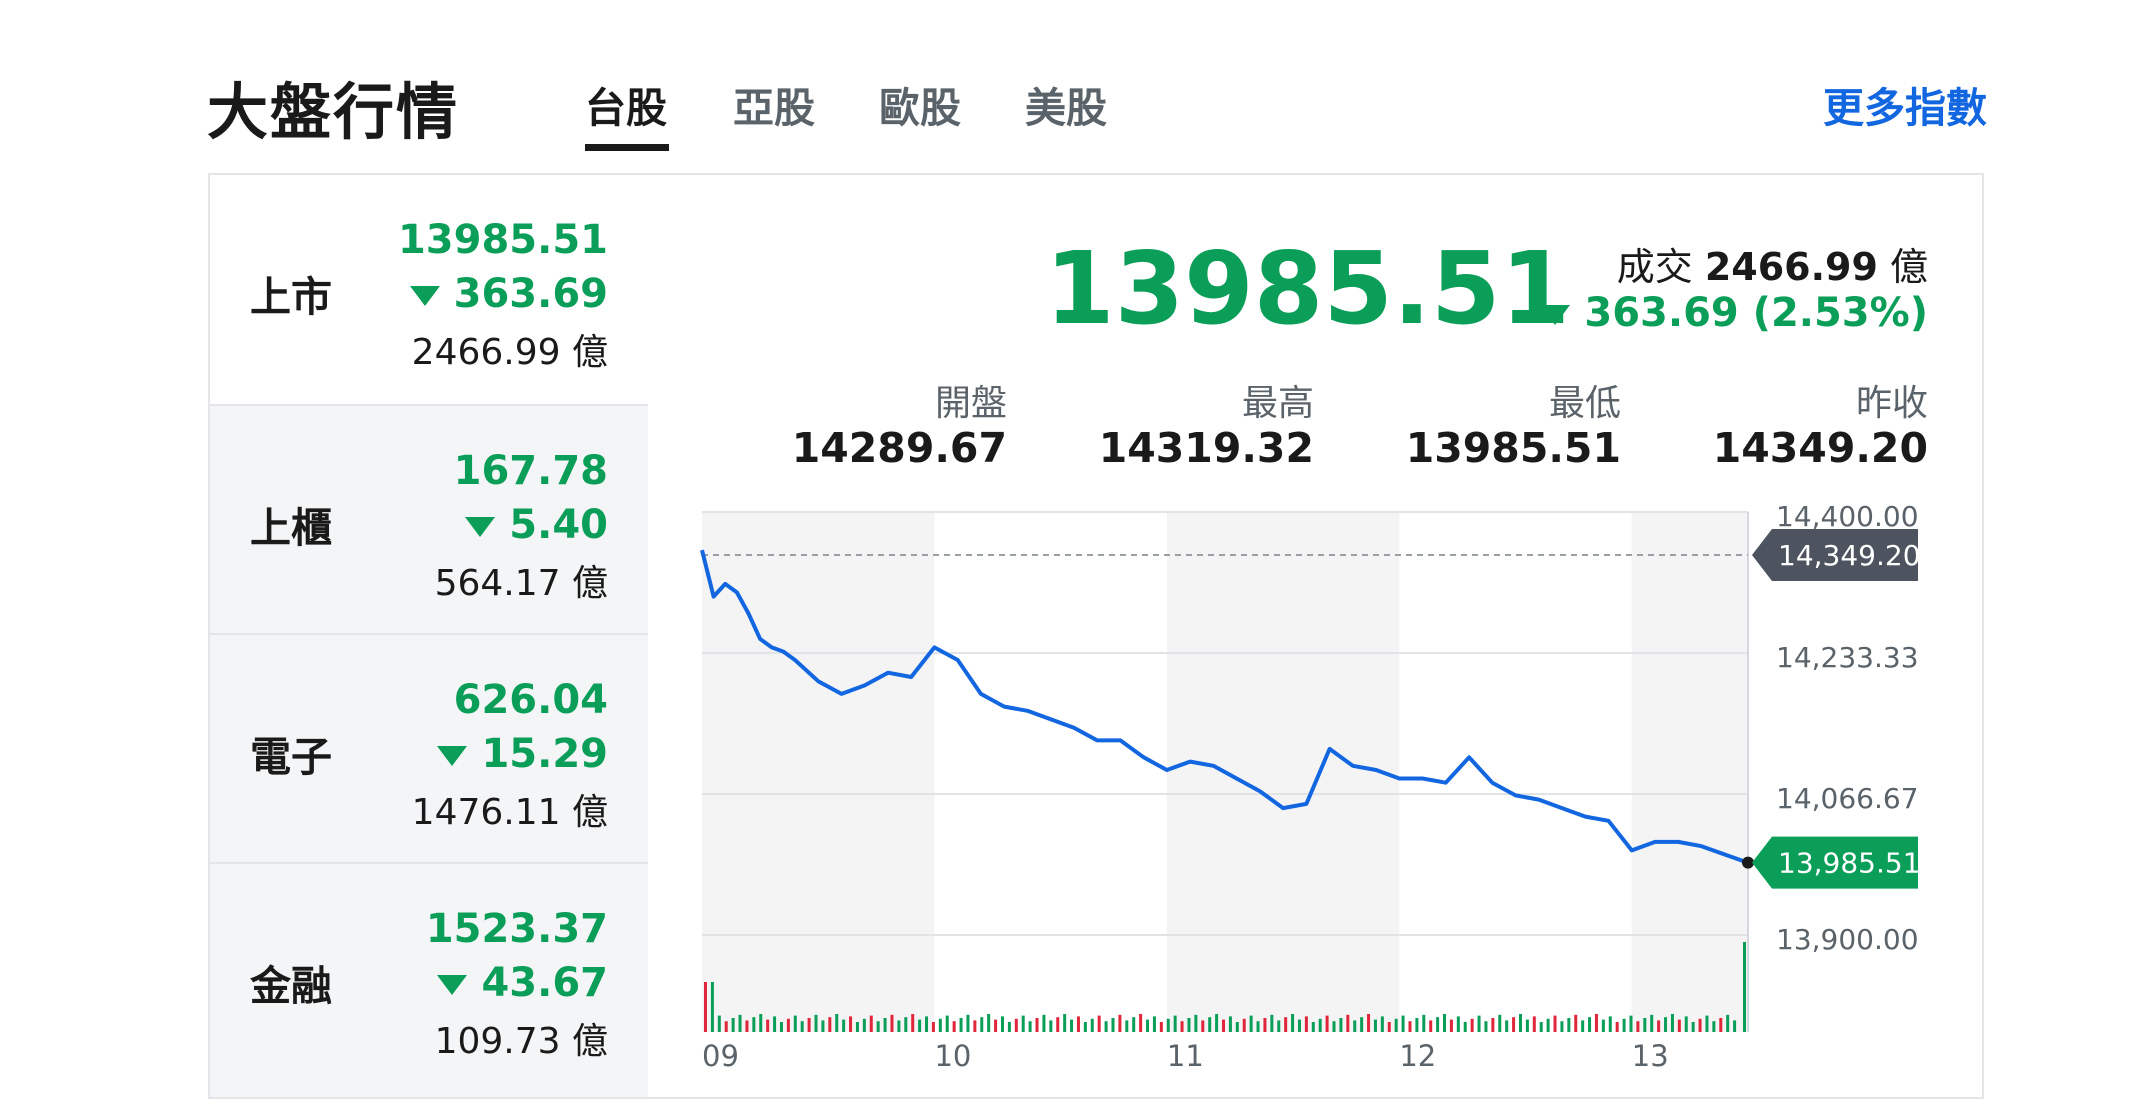 The width and height of the screenshot is (2137, 1118). I want to click on x-tick-label: 09, so click(720, 1056).